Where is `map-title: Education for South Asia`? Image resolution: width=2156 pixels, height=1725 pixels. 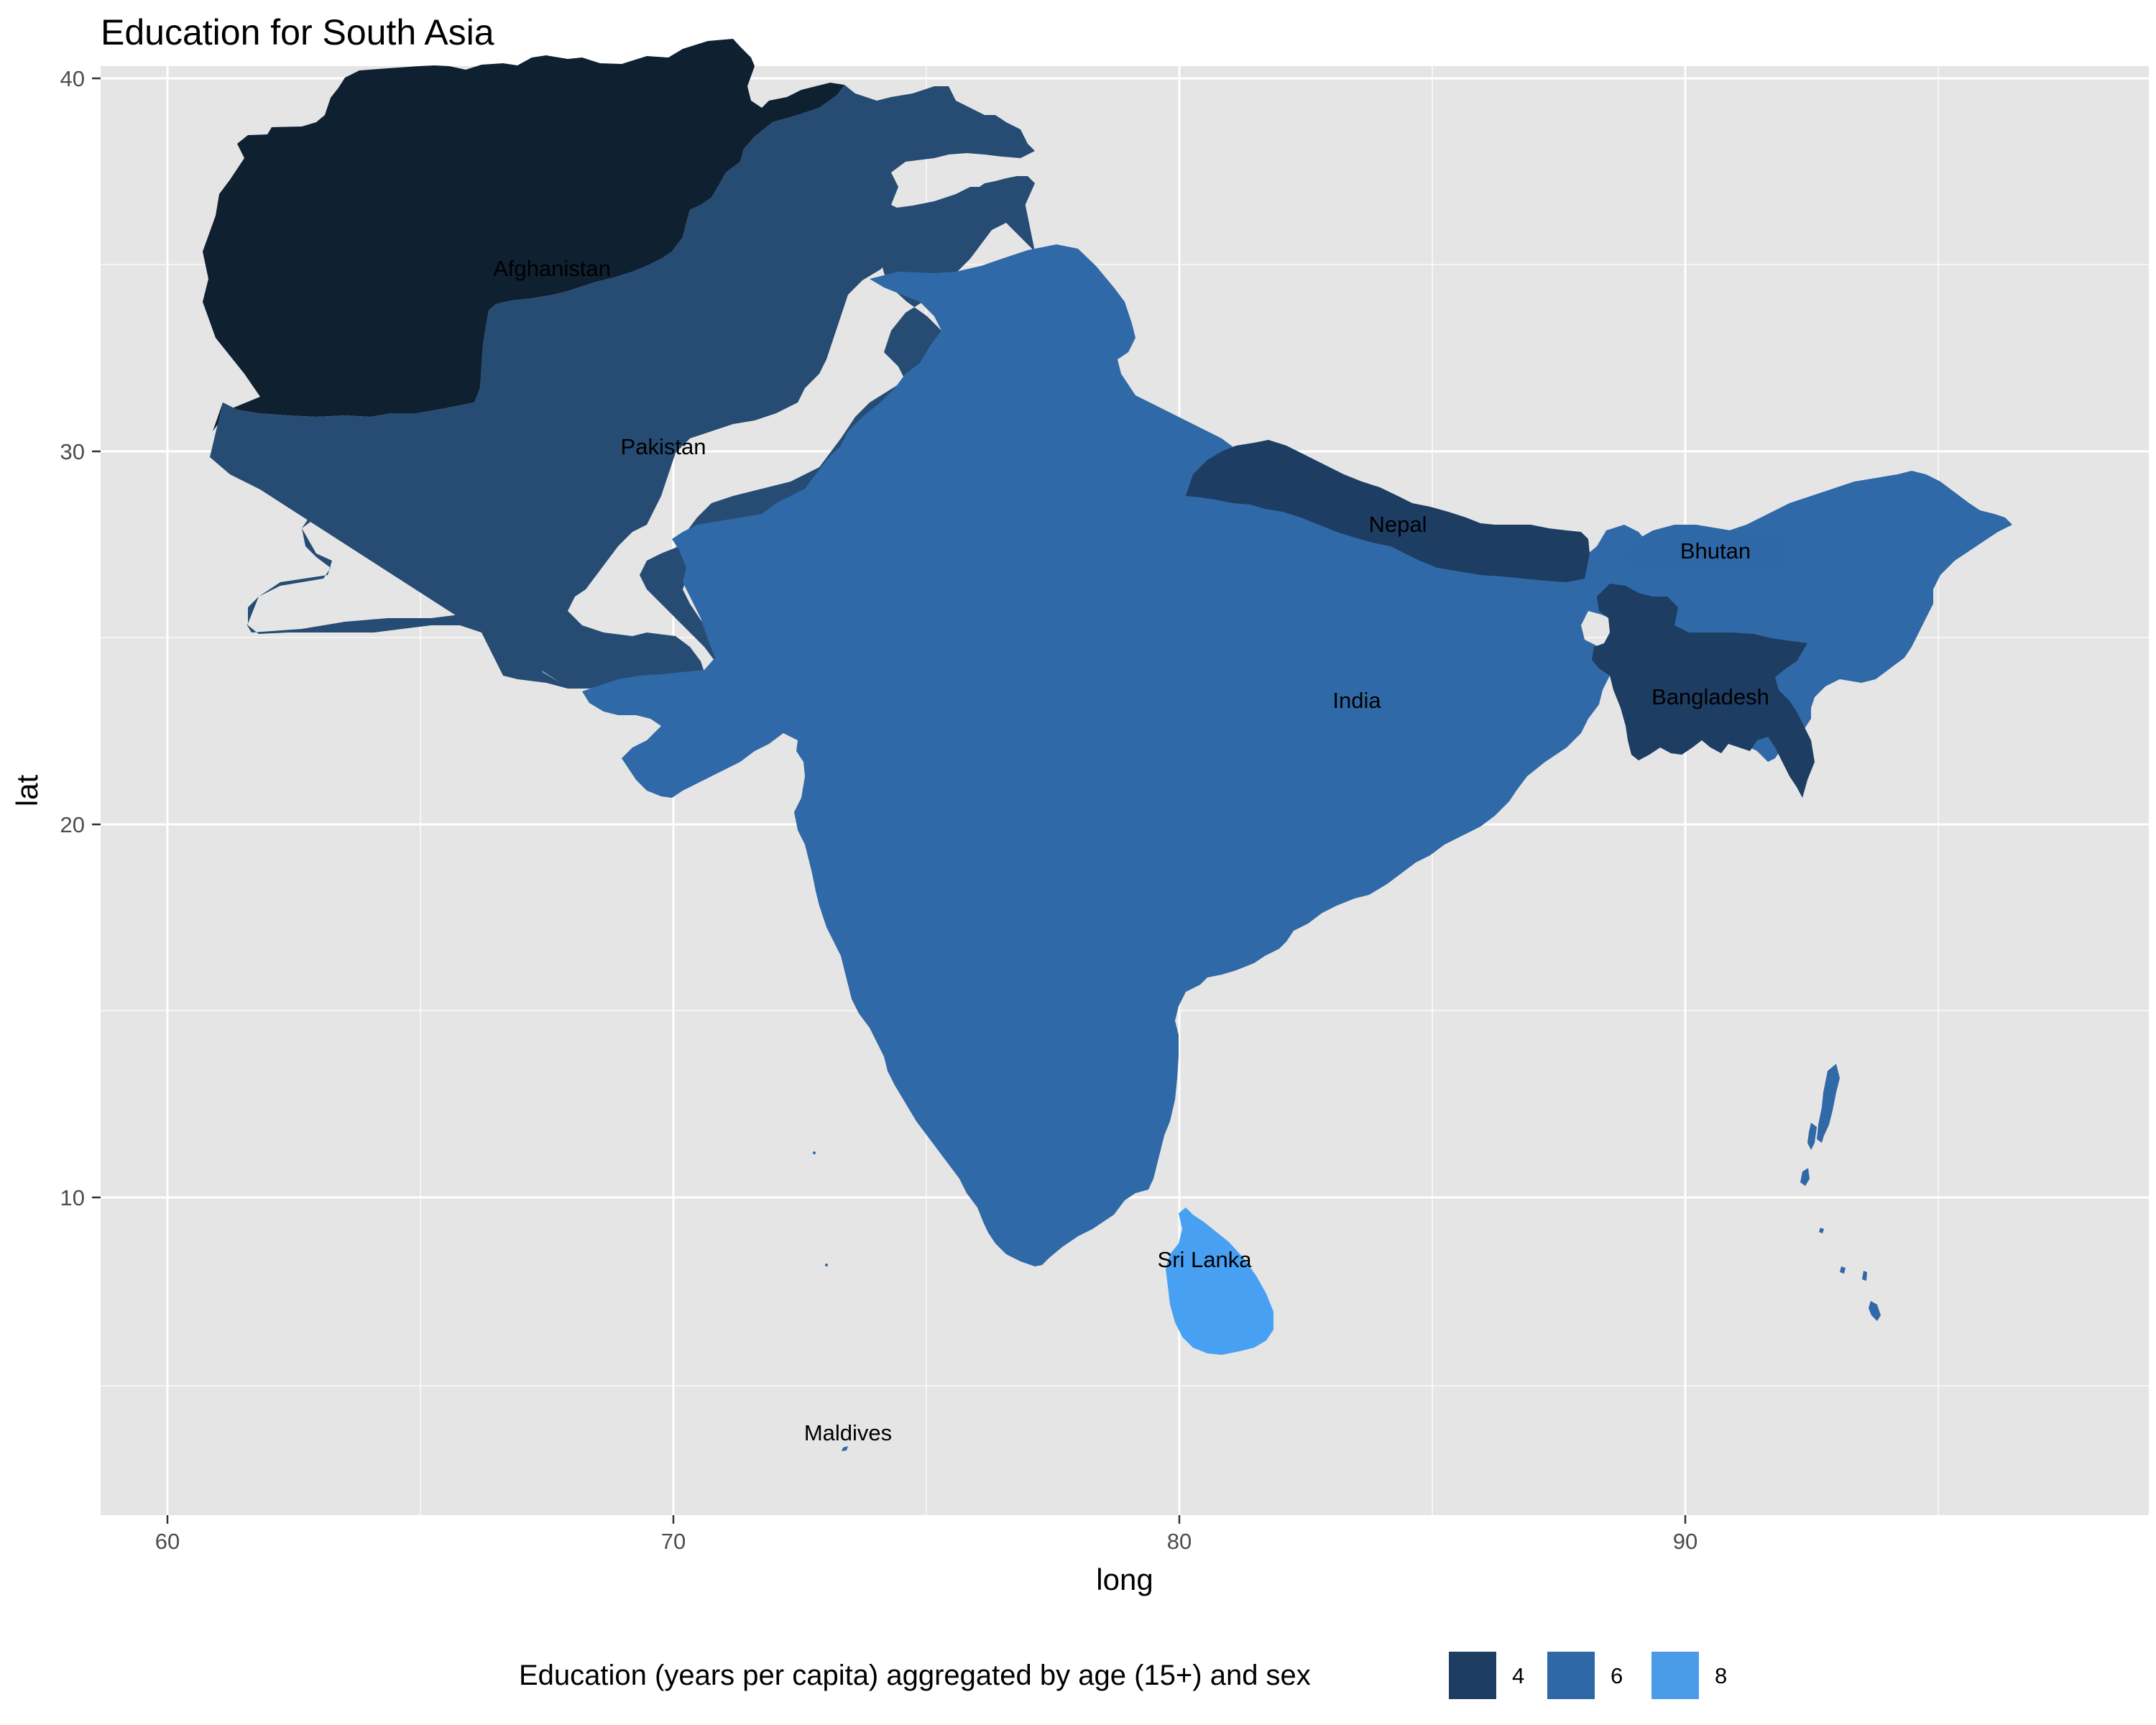
map-title: Education for South Asia is located at coordinates (297, 32).